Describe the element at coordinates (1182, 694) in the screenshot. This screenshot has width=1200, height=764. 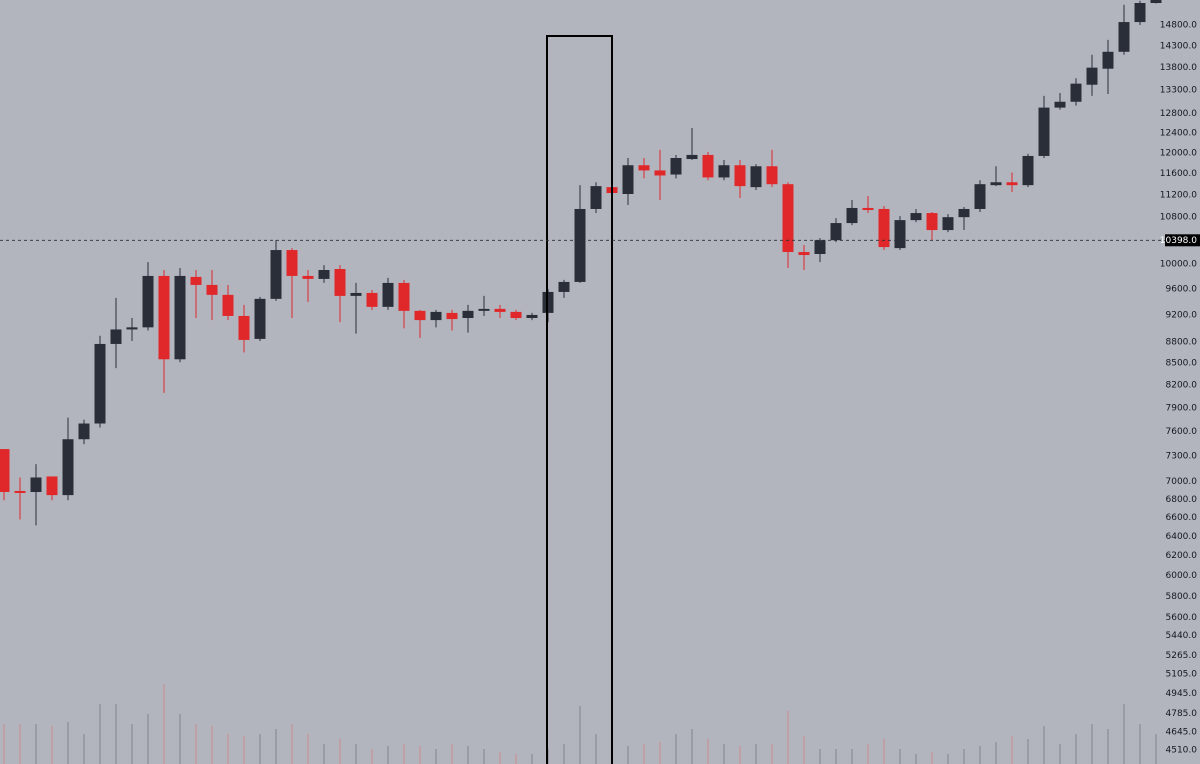
I see `y-tick-label: 4945.0` at that location.